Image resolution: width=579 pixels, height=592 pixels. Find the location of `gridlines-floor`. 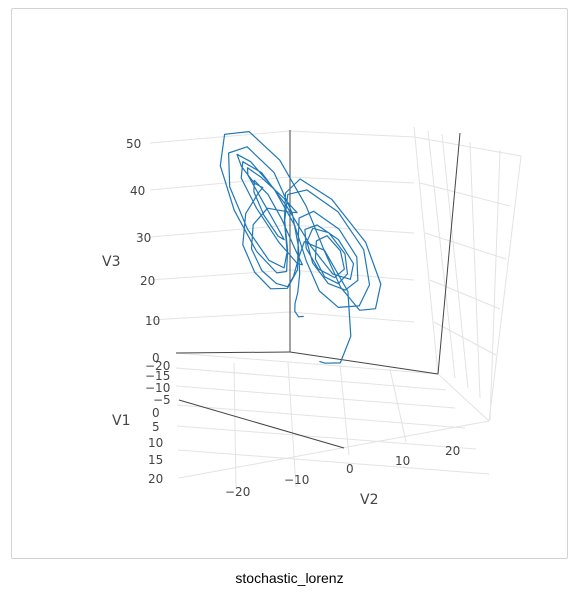

gridlines-floor is located at coordinates (332, 420).